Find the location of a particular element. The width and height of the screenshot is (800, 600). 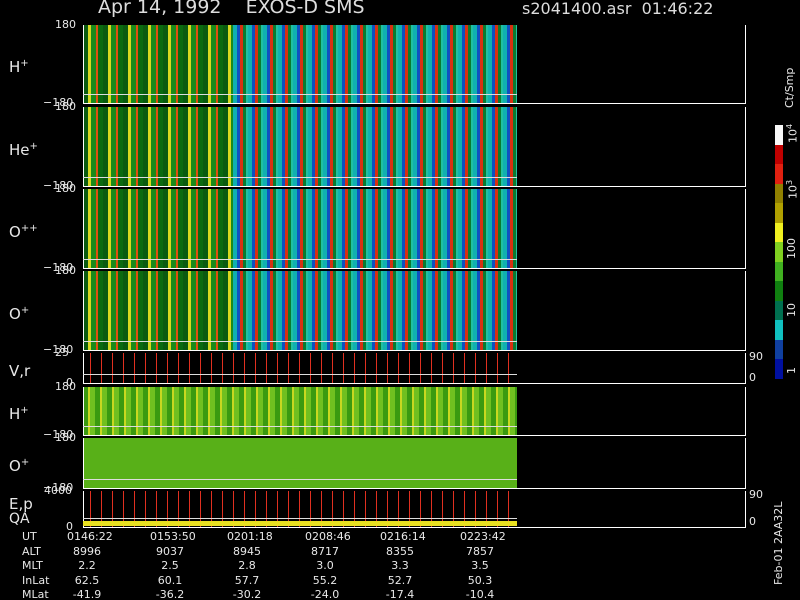

cell: 0146:22 is located at coordinates (90, 536).